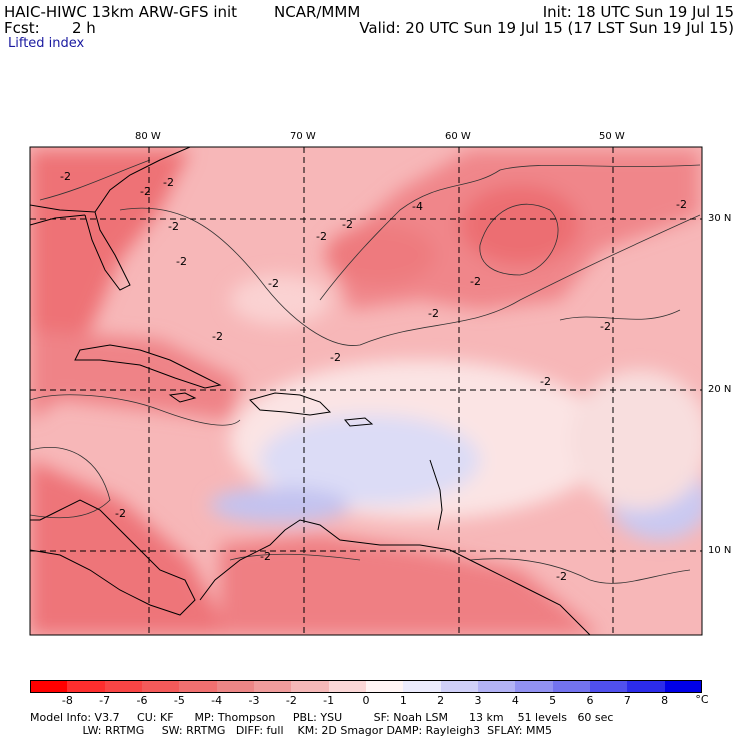 This screenshot has height=740, width=740. I want to click on legend-tick-label: 5, so click(553, 700).